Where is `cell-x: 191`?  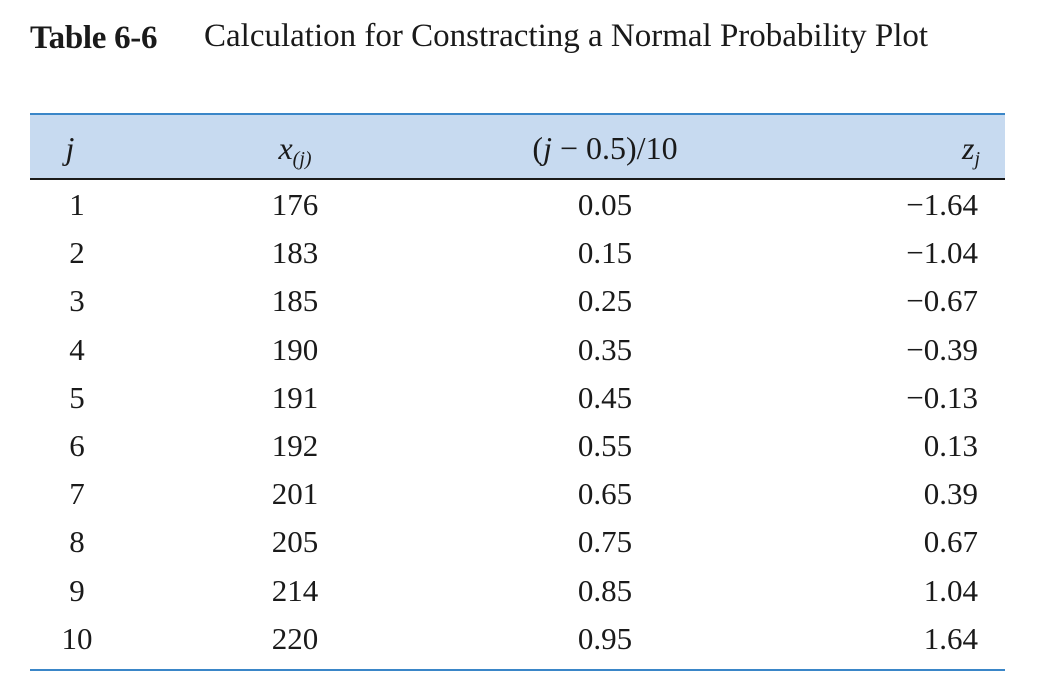
cell-x: 191 is located at coordinates (295, 397).